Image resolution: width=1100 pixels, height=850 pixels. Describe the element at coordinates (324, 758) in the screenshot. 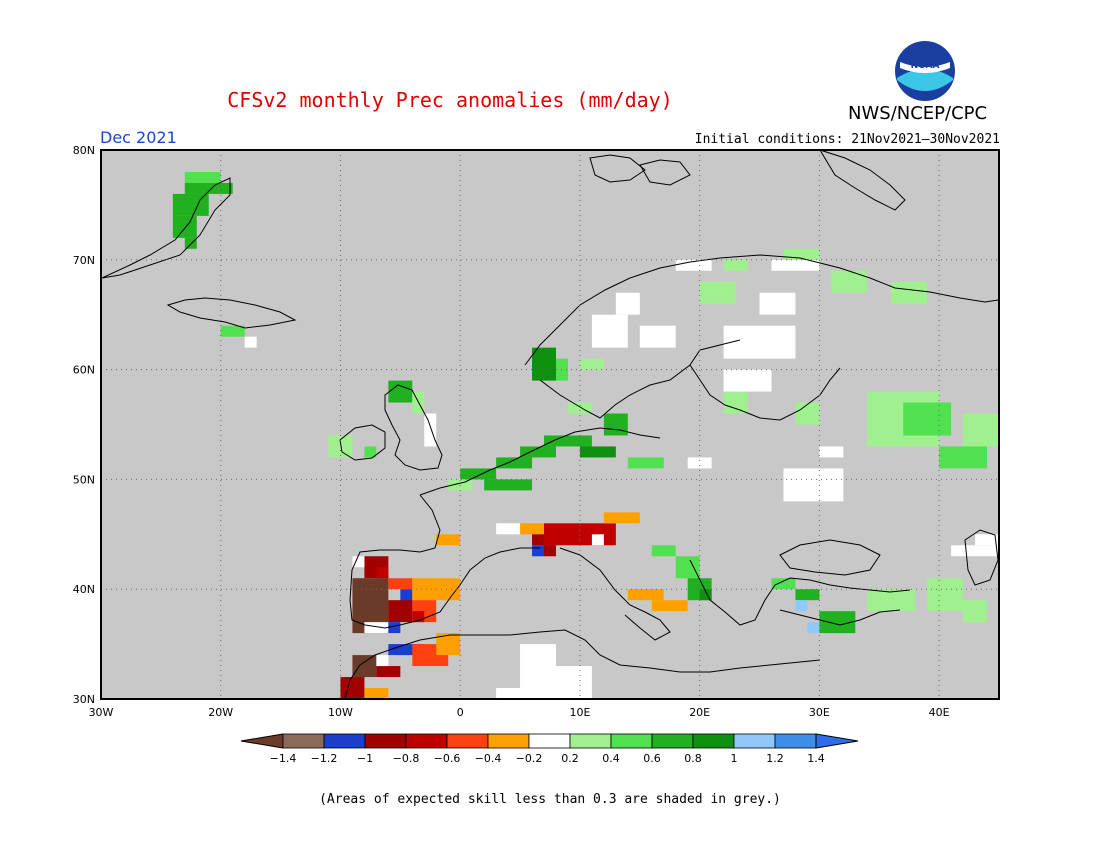

I see `colorbar-tick-label: −1.2` at that location.